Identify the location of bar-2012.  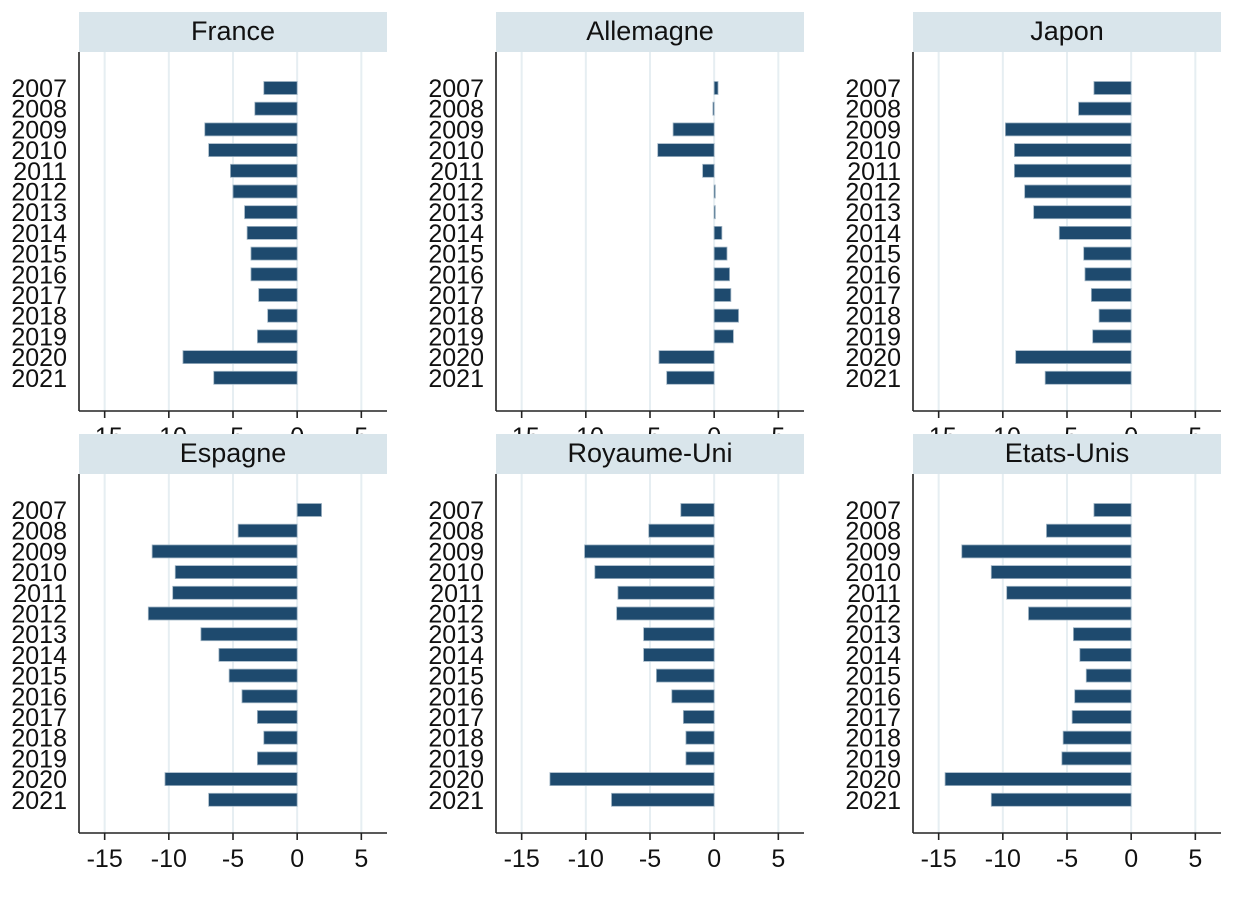
(665, 613).